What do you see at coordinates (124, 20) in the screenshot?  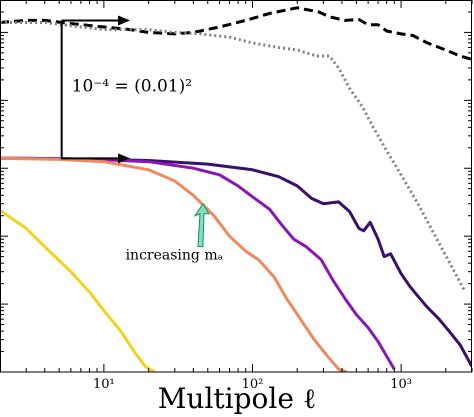 I see `arrow-head-top` at bounding box center [124, 20].